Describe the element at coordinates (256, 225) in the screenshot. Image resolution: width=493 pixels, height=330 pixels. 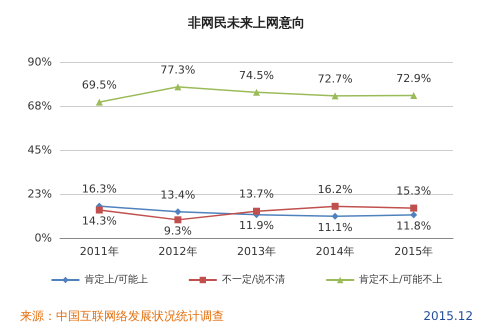
I see `data-label: 11.9%` at that location.